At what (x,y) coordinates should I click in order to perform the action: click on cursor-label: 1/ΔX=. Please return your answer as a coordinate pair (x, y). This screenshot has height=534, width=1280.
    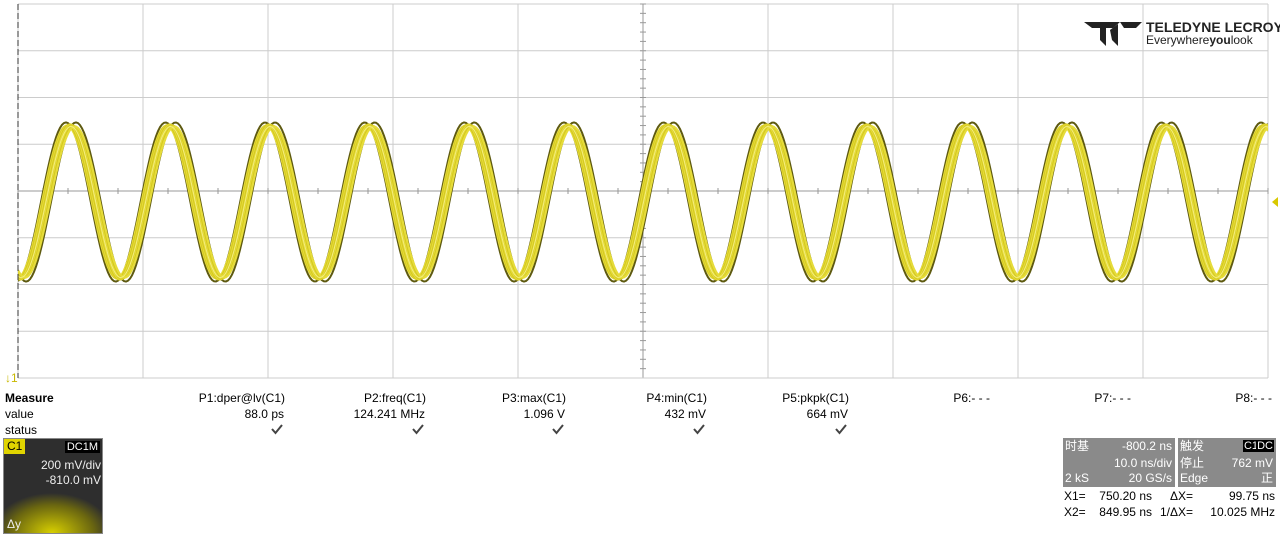
    Looking at the image, I should click on (1177, 512).